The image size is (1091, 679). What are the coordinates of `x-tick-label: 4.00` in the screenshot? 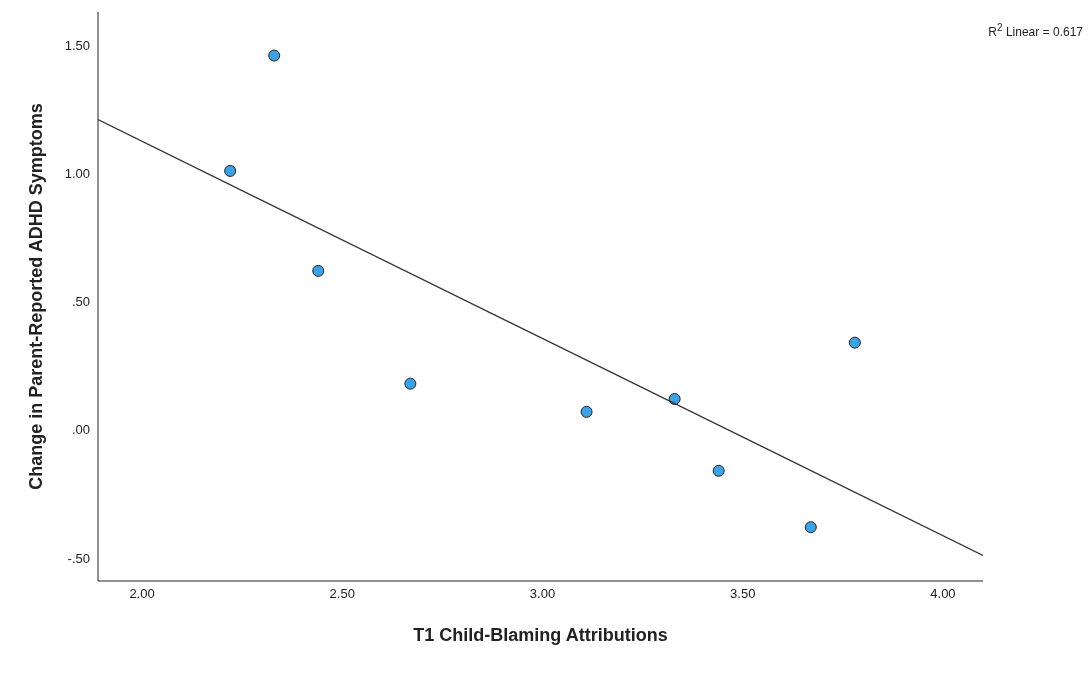 It's located at (943, 594).